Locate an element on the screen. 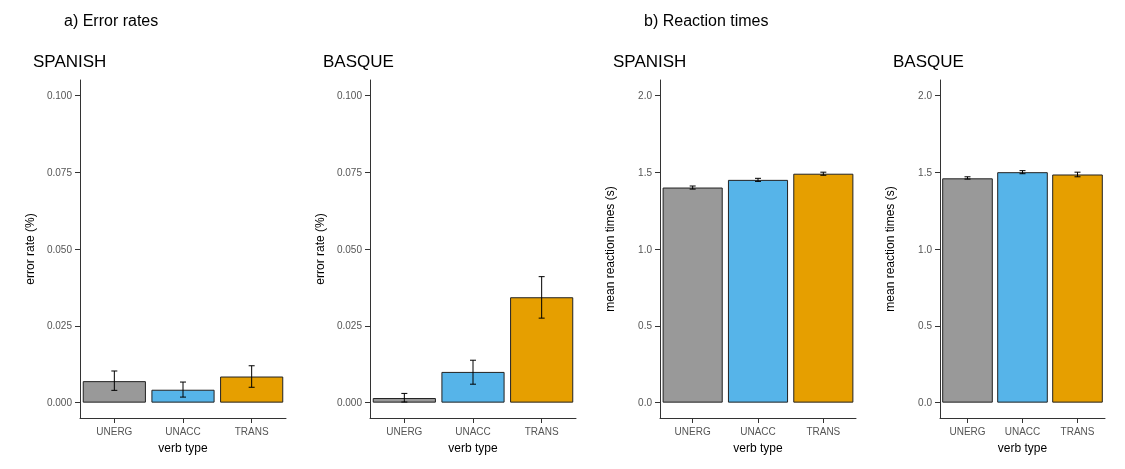 The image size is (1125, 469). chart-title: b) Reaction times is located at coordinates (706, 20).